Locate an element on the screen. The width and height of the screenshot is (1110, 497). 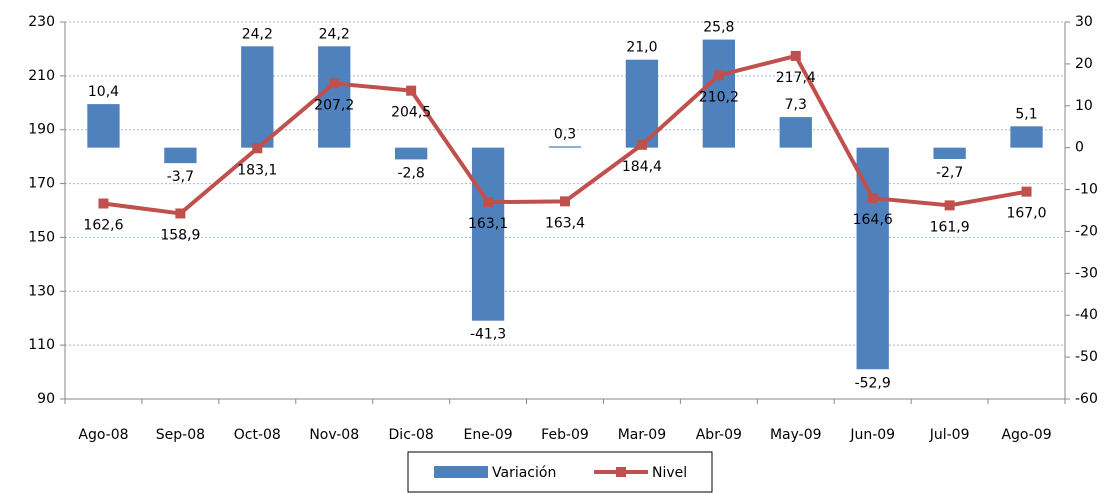
bar-value-label: 5,1 is located at coordinates (1026, 114).